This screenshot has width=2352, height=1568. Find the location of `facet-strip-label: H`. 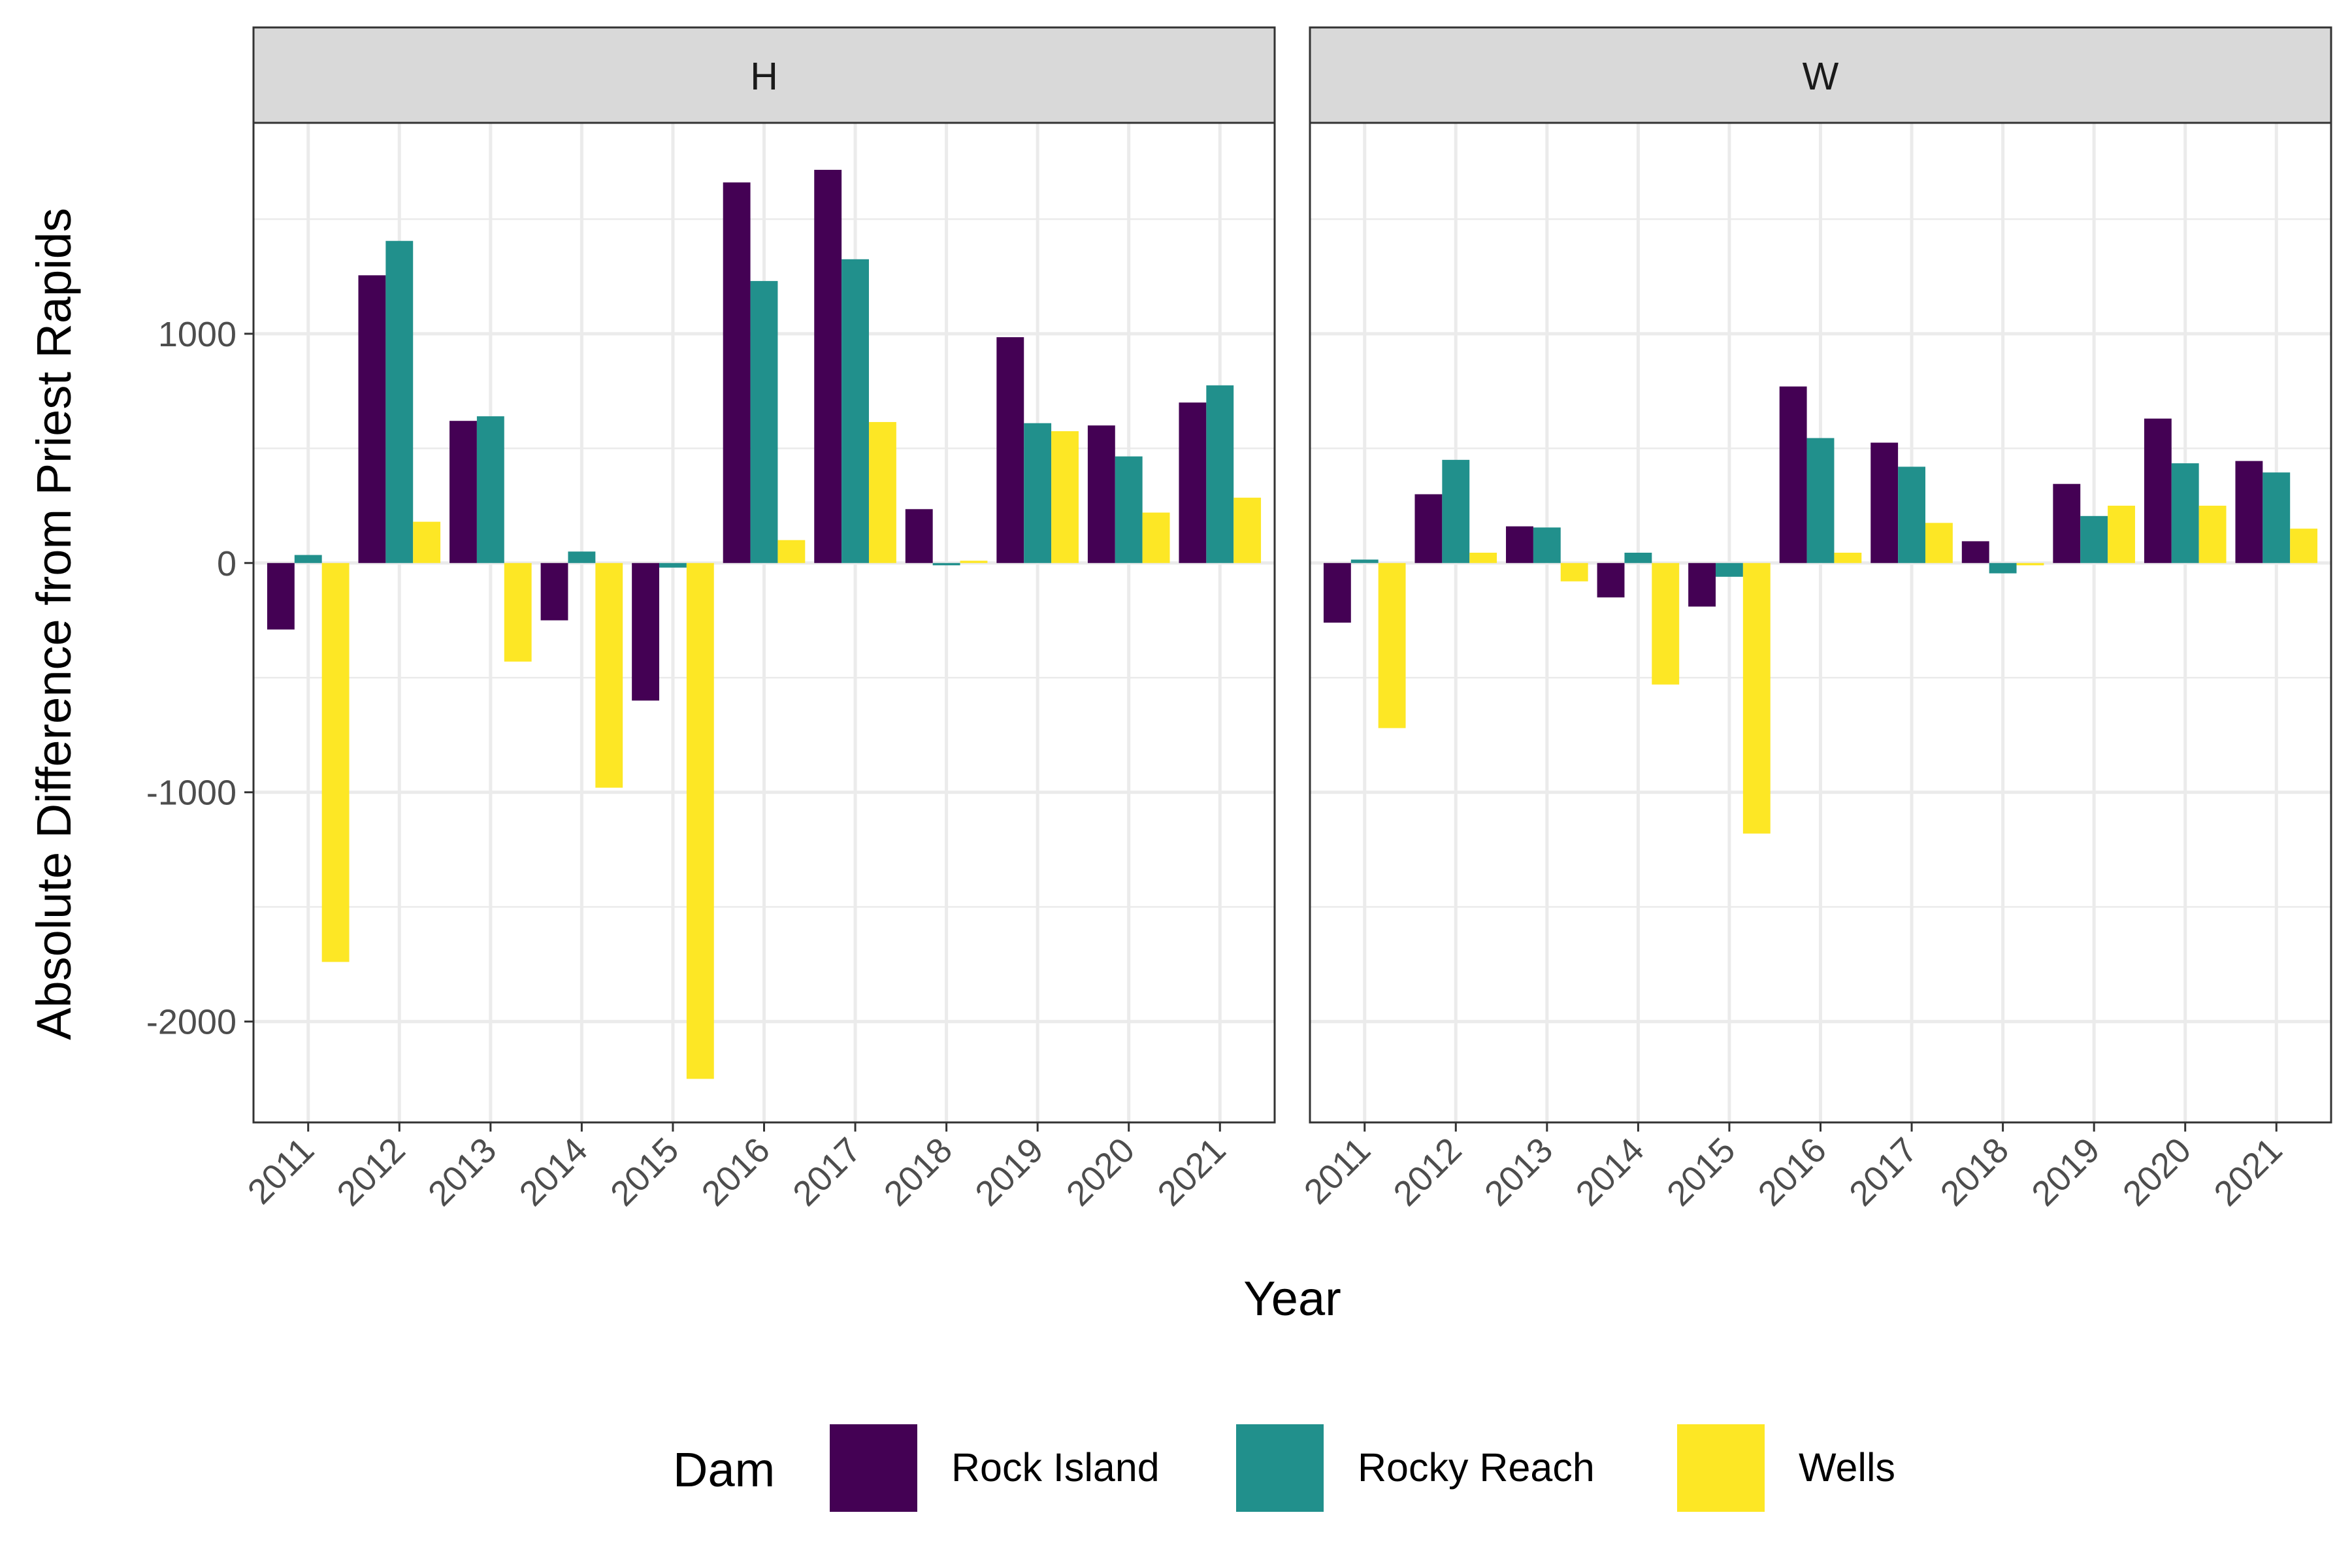

facet-strip-label: H is located at coordinates (764, 76).